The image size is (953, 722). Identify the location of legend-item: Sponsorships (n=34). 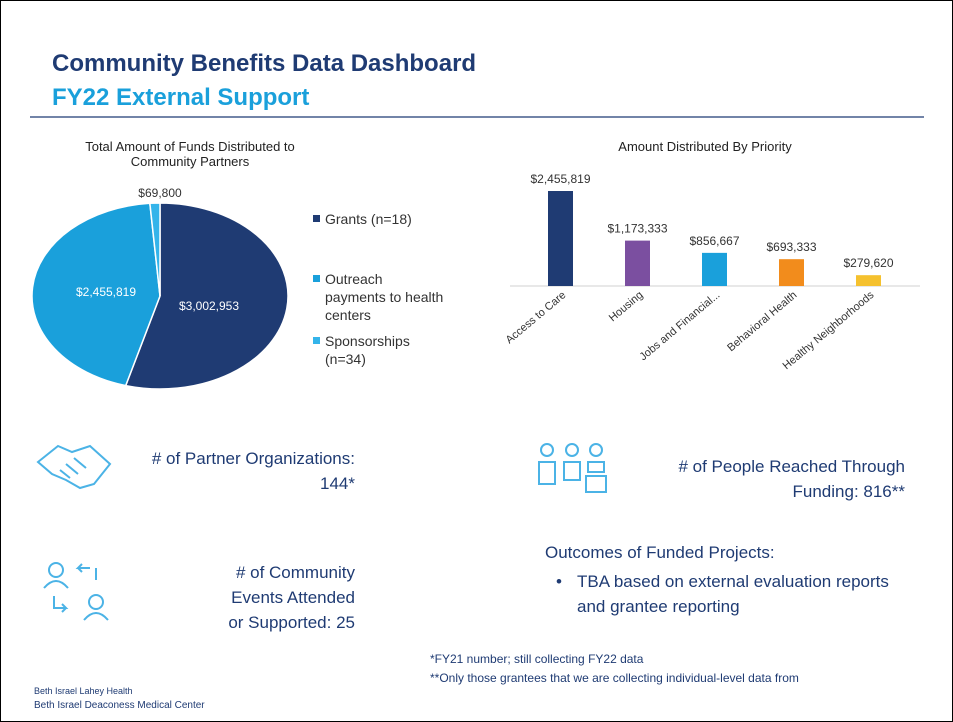
(379, 350).